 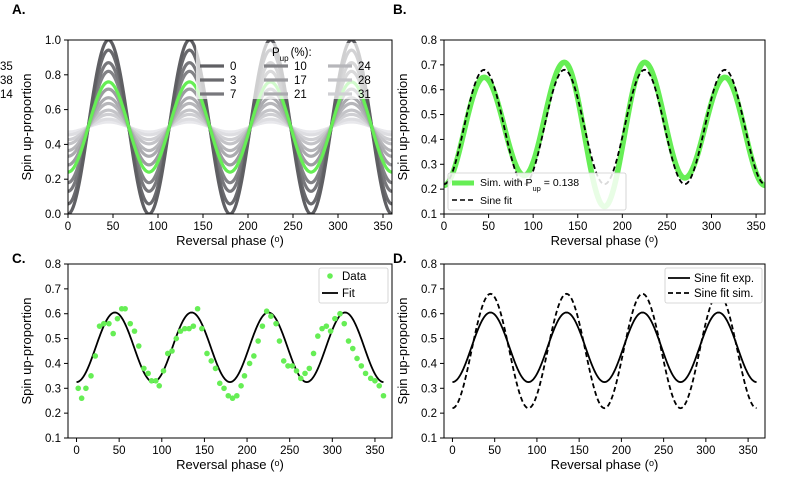 I want to click on legend-title-suffix: (%):, so click(x=301, y=53).